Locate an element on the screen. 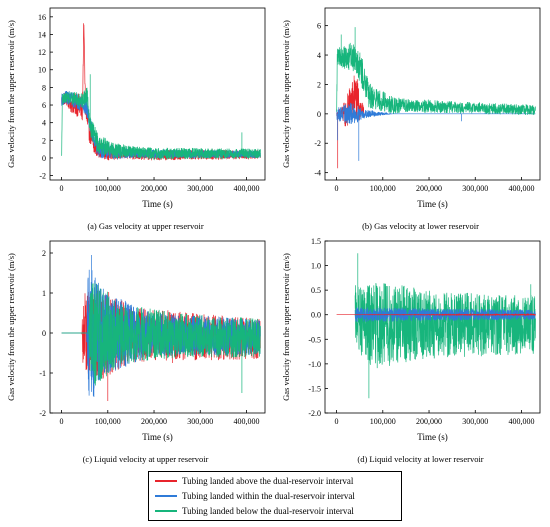 The height and width of the screenshot is (527, 550). y-tick-label-b-4: 4 is located at coordinates (319, 55).